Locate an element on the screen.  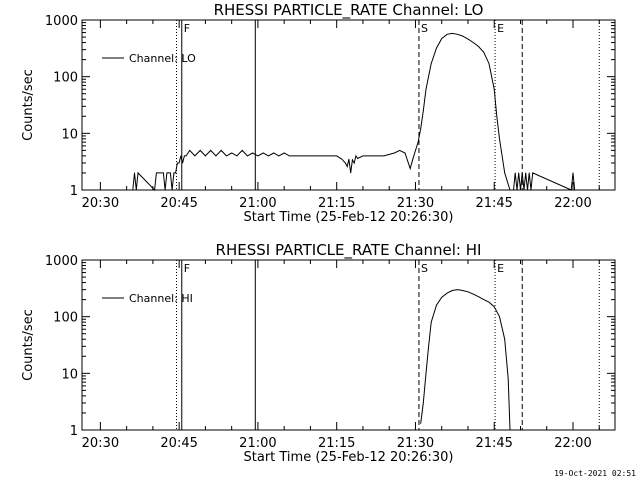
chart2-ylabel: Counts/sec is located at coordinates (28, 345).